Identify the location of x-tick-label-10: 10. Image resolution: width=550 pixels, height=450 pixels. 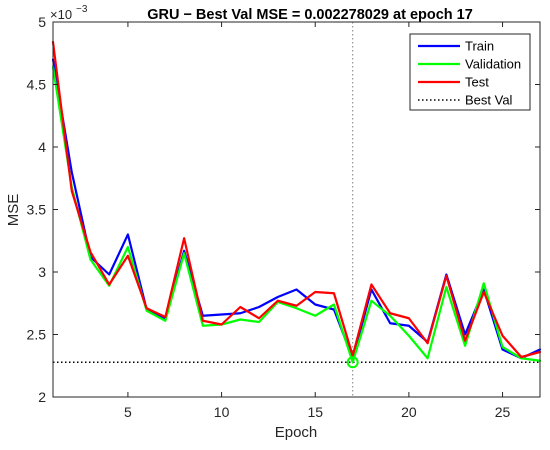
(222, 412).